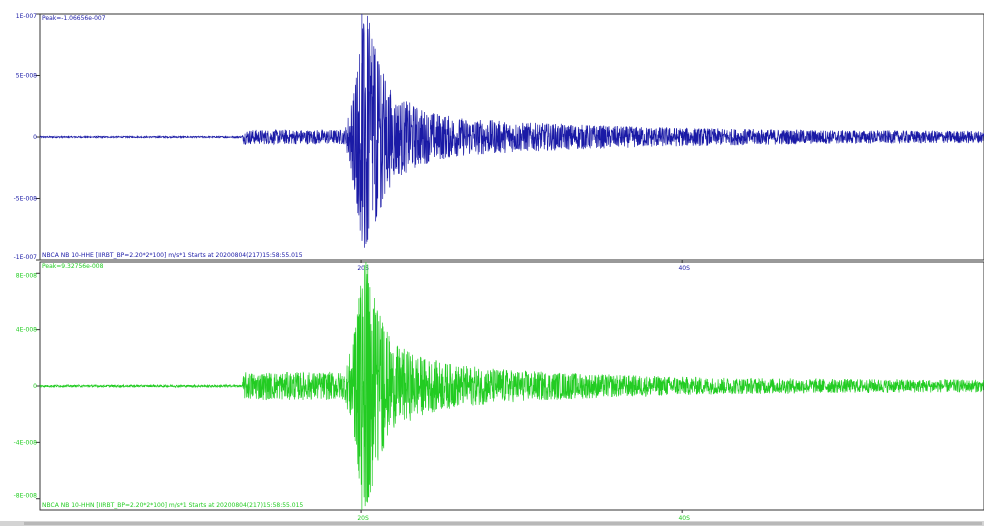 This screenshot has width=984, height=526. What do you see at coordinates (73, 266) in the screenshot?
I see `peak-label: Peak=9.32756e-008` at bounding box center [73, 266].